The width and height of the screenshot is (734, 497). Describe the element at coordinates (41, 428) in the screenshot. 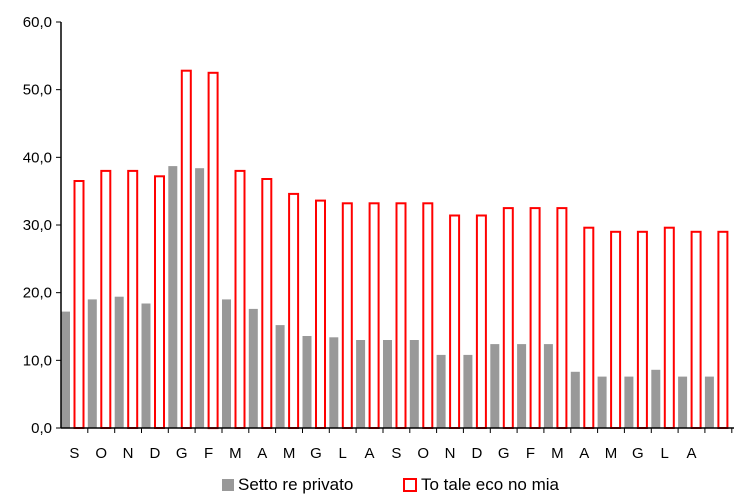

I see `y-tick-label: 0,0` at that location.